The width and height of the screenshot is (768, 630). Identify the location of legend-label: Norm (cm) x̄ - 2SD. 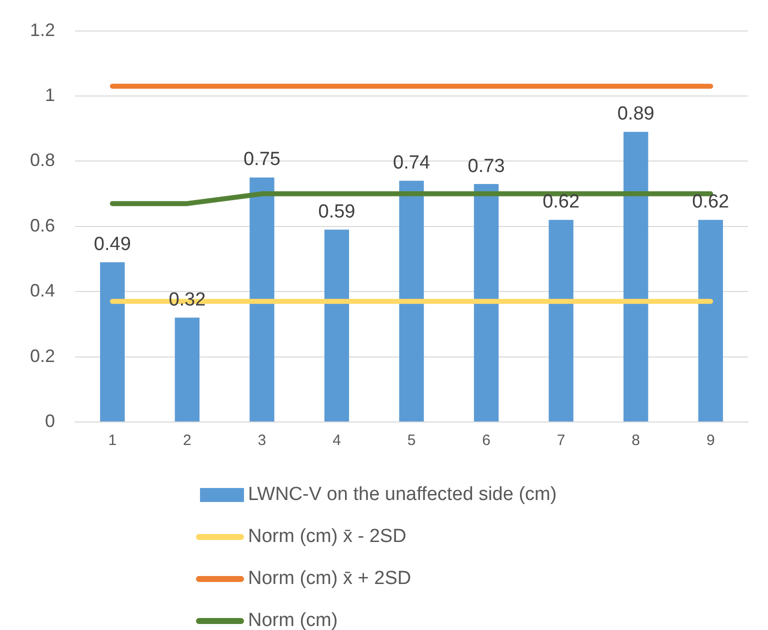
(327, 537).